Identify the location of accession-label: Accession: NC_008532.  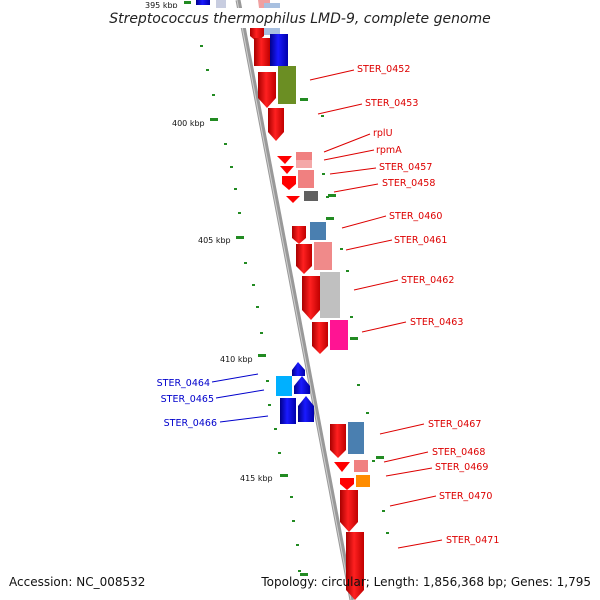
(77, 582).